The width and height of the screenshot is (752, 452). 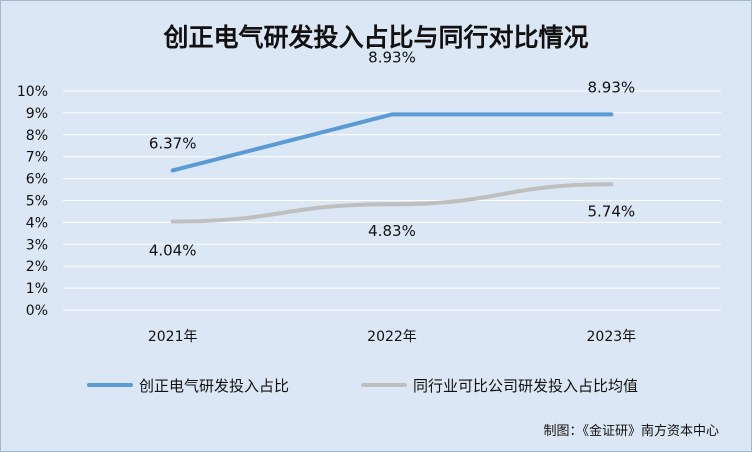 I want to click on y-tick-label: 1%, so click(x=37, y=289).